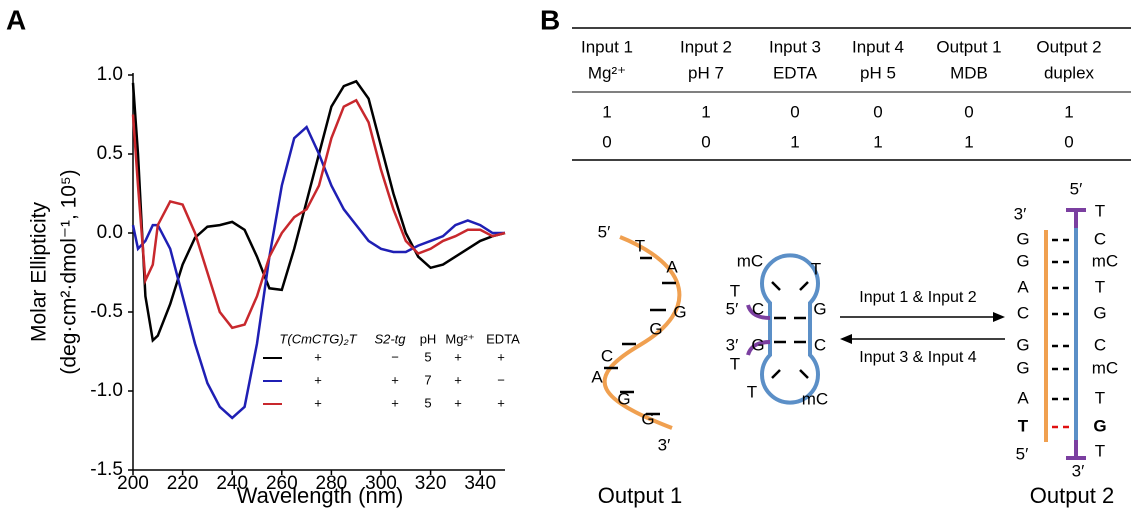 The image size is (1131, 512). What do you see at coordinates (459, 338) in the screenshot?
I see `legend-header: Mg²⁺` at bounding box center [459, 338].